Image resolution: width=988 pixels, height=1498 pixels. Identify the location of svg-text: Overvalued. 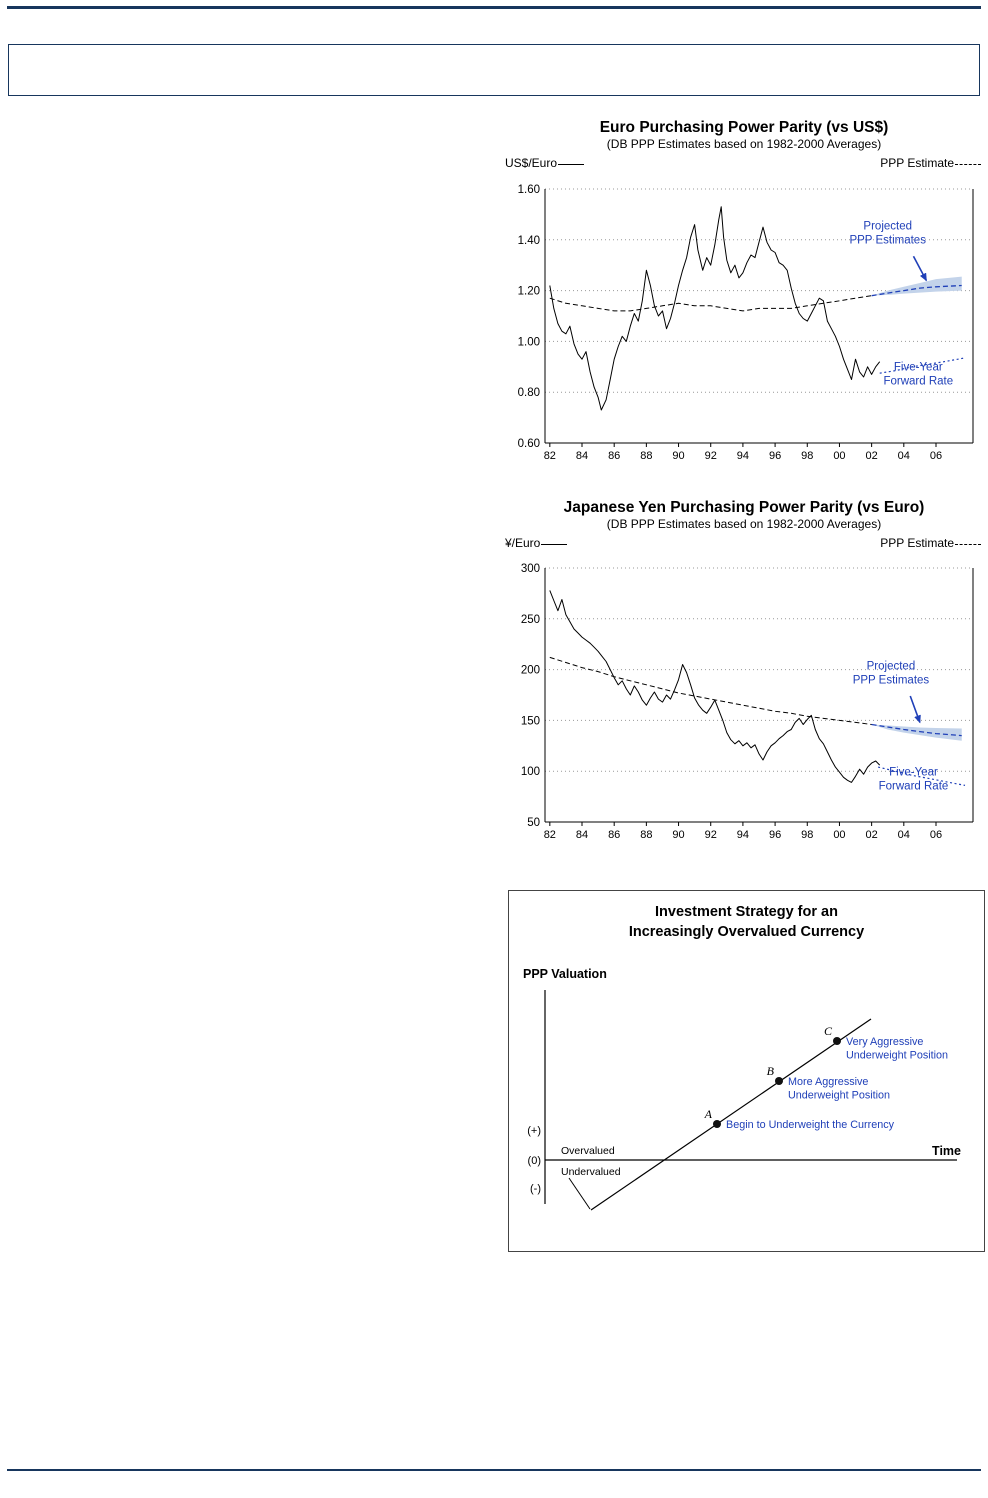
(588, 1151).